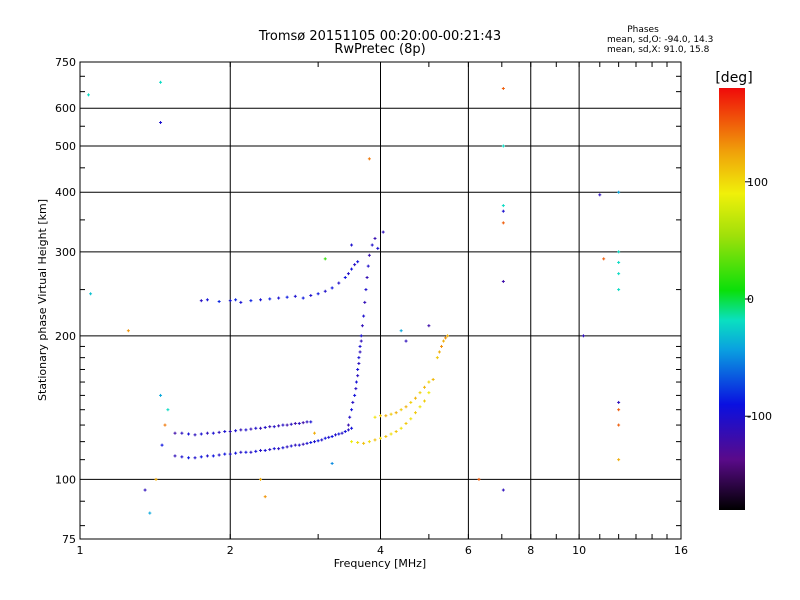 This screenshot has width=800, height=600. Describe the element at coordinates (65, 192) in the screenshot. I see `y-tick-label: 400` at that location.